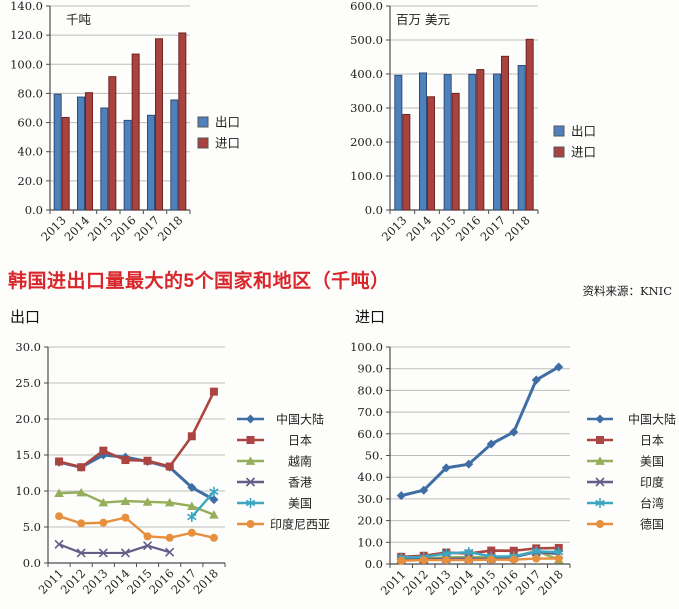  Describe the element at coordinates (103, 522) in the screenshot. I see `point-series5-2013` at that location.